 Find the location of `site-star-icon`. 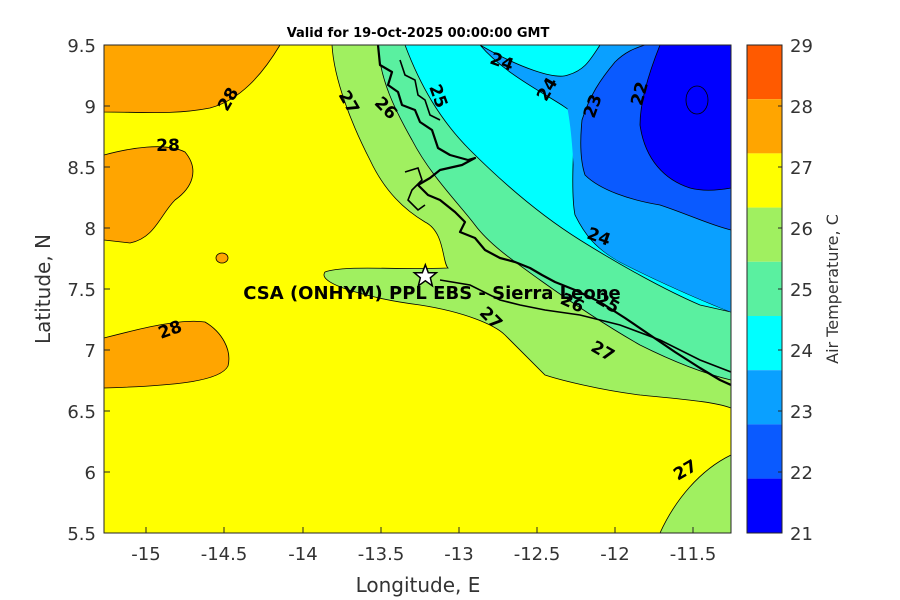

site-star-icon is located at coordinates (425, 275).